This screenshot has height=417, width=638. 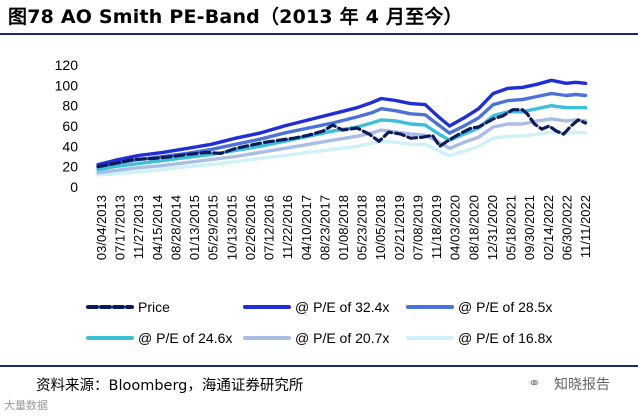 I want to click on y-axis: 0 20 40 60 80 100 120, so click(x=67, y=126).